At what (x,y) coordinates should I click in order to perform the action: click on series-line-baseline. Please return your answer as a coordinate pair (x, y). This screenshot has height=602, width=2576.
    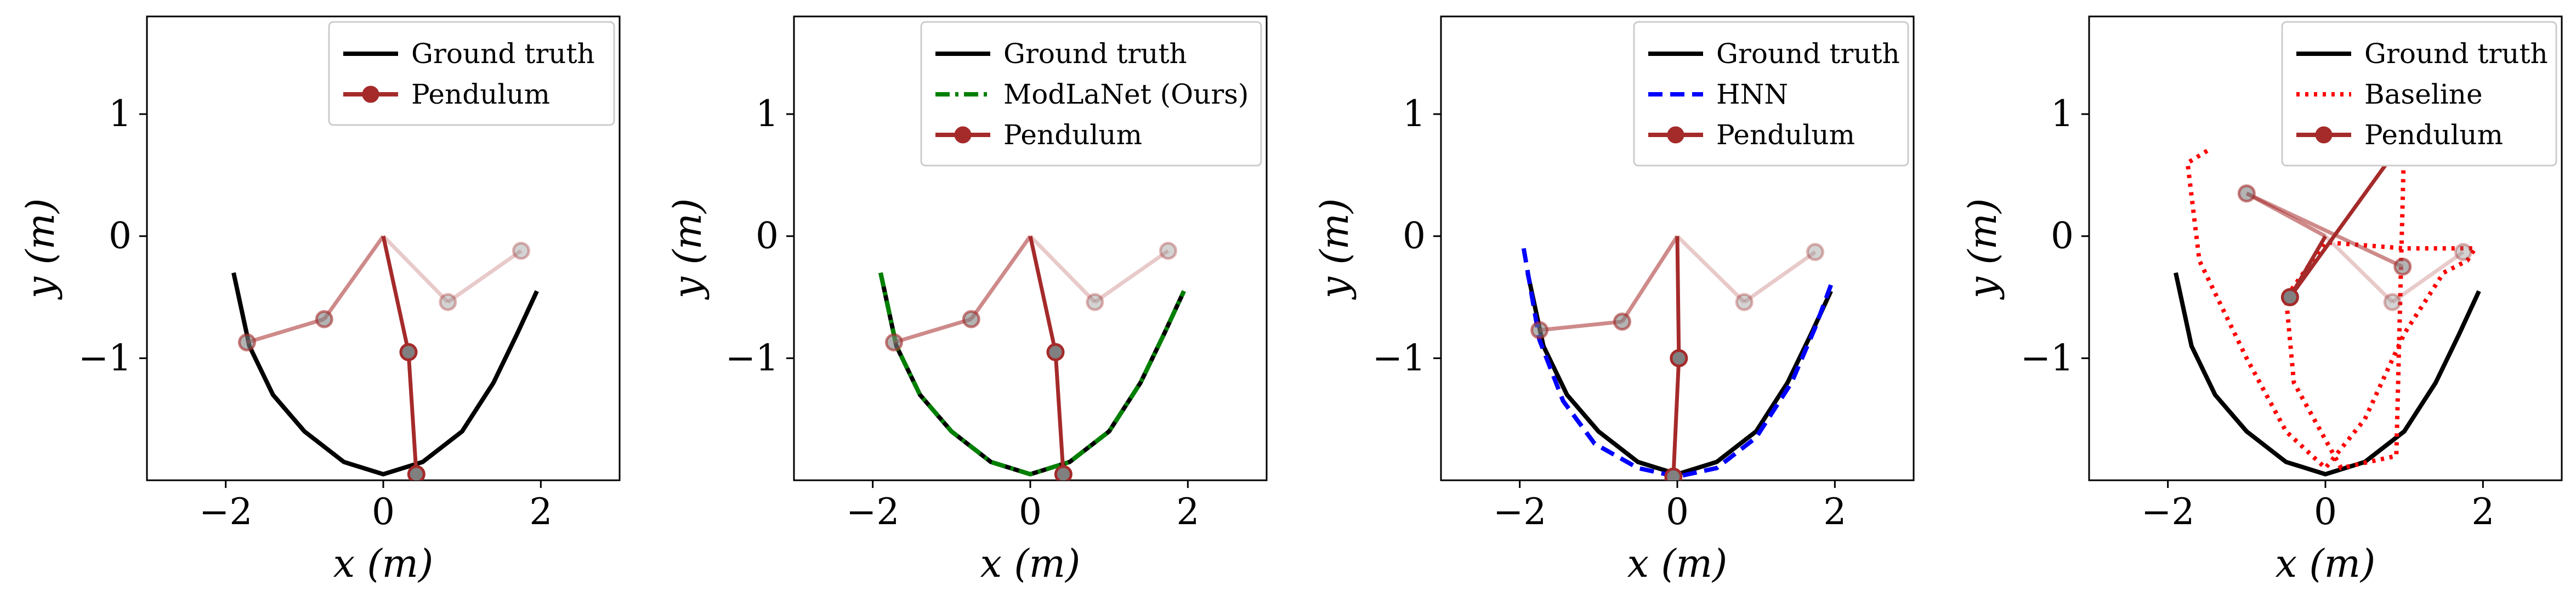
    Looking at the image, I should click on (2331, 304).